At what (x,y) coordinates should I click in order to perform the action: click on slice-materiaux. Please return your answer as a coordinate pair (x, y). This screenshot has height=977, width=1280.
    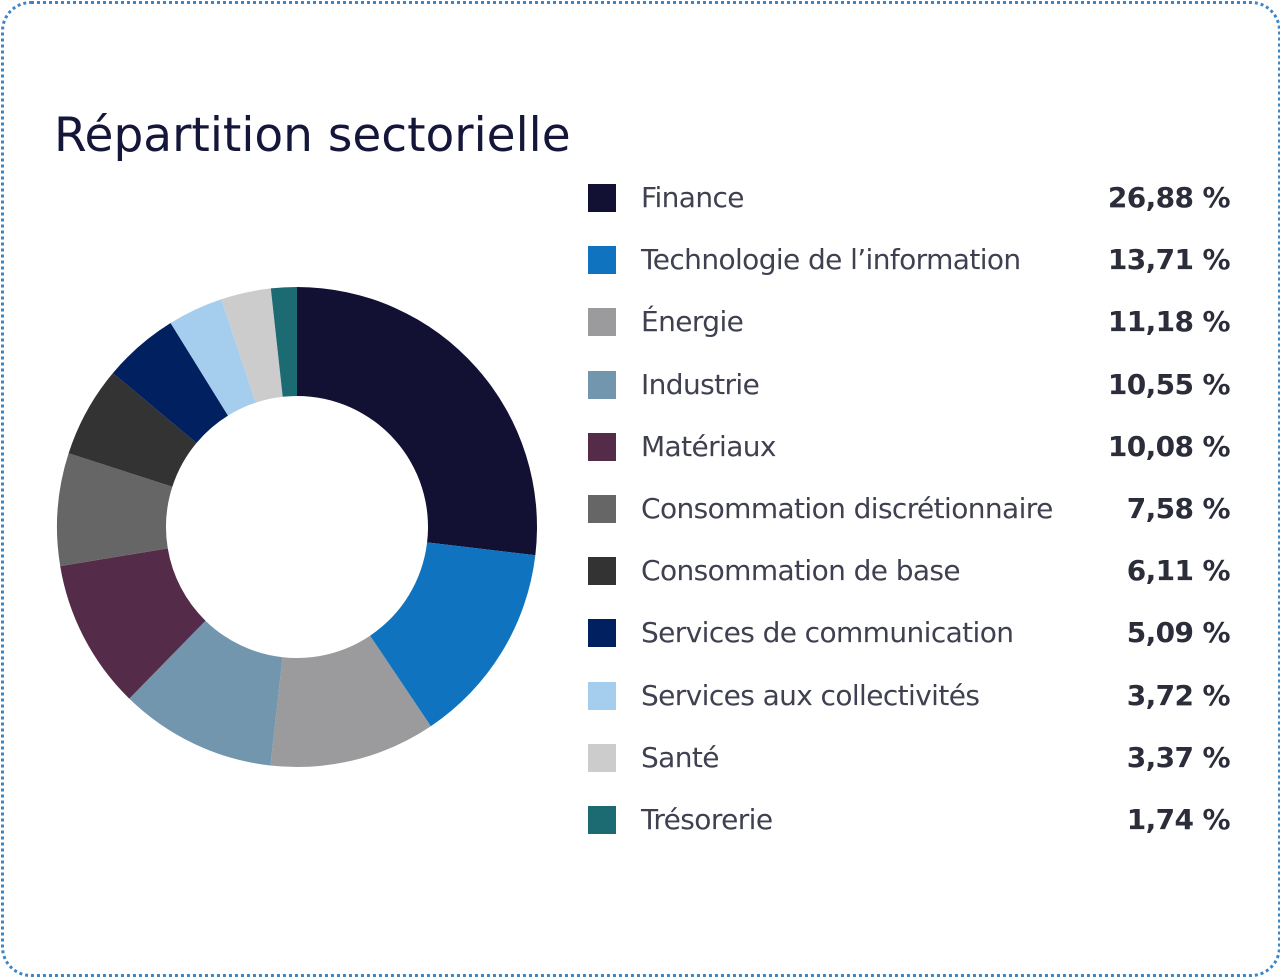
    Looking at the image, I should click on (133, 623).